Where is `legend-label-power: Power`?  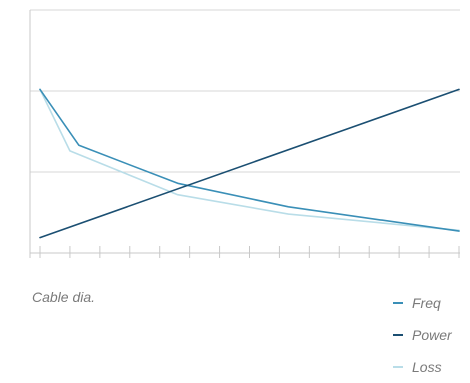 legend-label-power: Power is located at coordinates (432, 335).